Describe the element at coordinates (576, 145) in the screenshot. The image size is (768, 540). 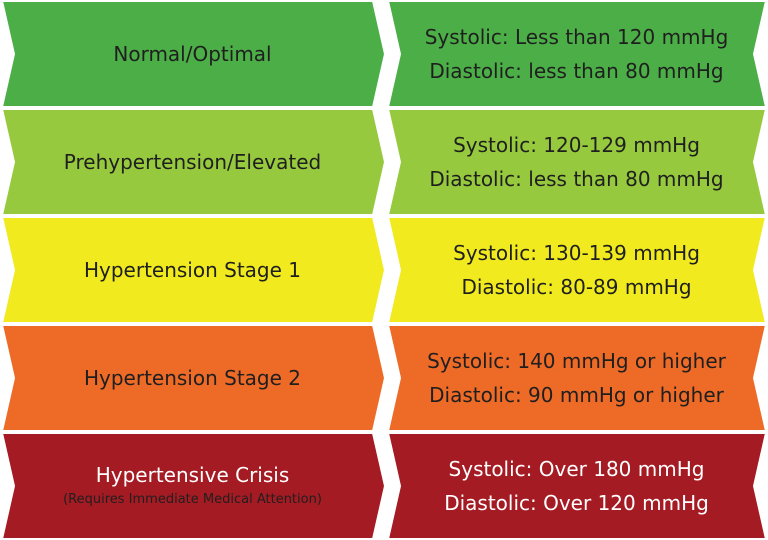
I see `systolic-range: Systolic: 120-129 mmHg` at that location.